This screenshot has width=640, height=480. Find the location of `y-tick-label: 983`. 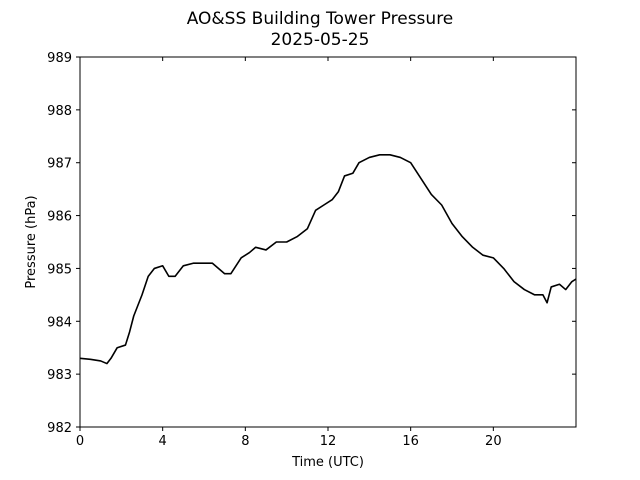

y-tick-label: 983 is located at coordinates (59, 375).